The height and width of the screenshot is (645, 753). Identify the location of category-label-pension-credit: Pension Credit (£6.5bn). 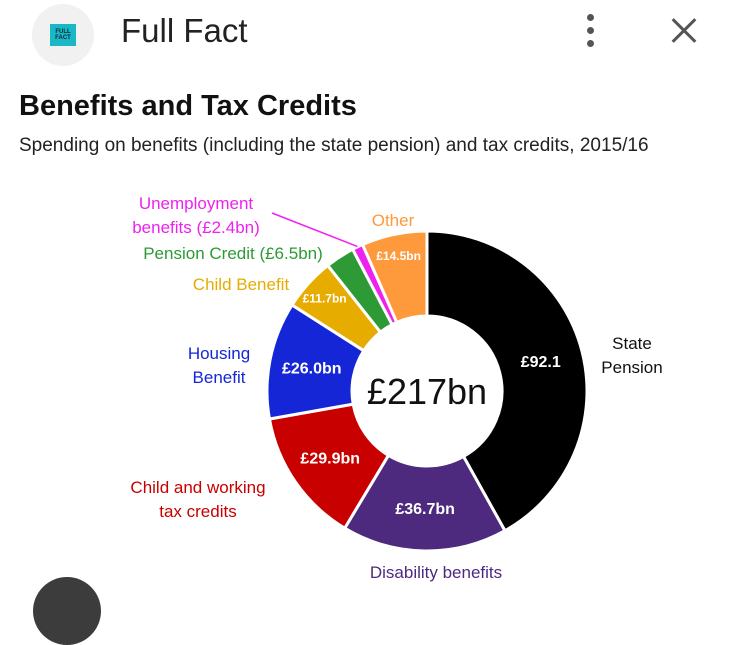
(233, 253).